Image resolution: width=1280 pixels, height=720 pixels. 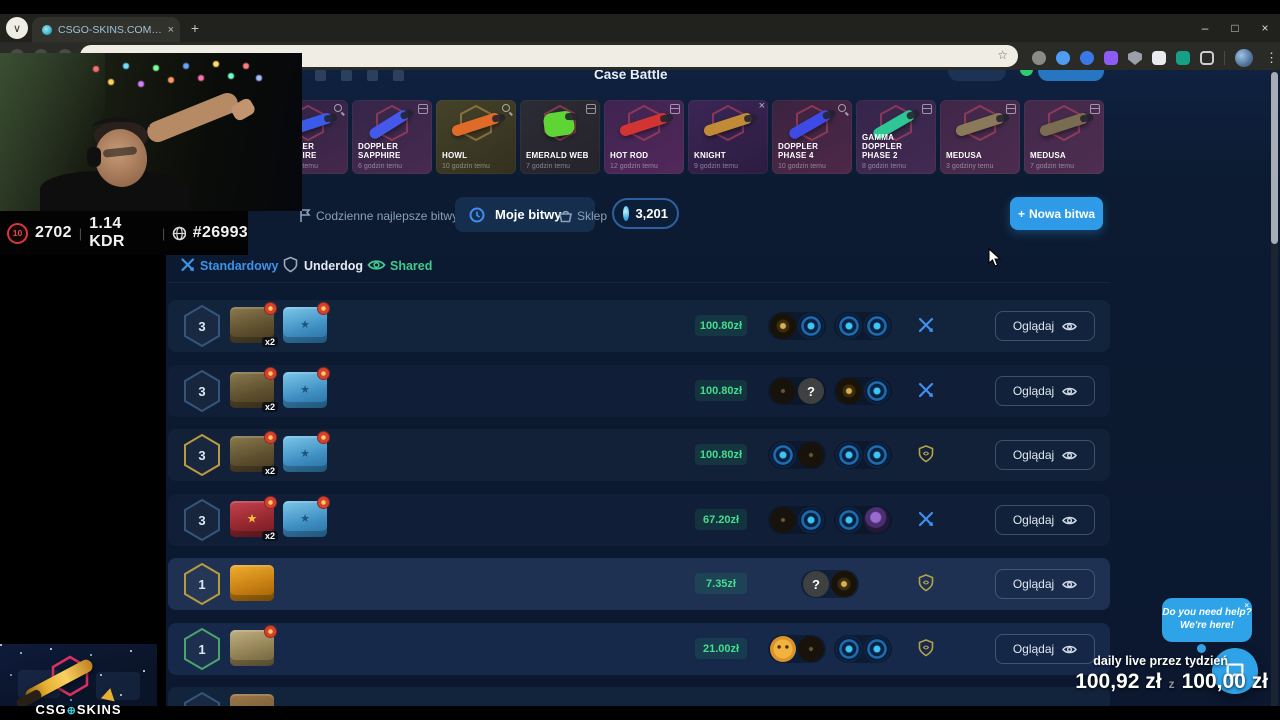 I want to click on drop-card: HOWL 10 godzin temu, so click(x=476, y=137).